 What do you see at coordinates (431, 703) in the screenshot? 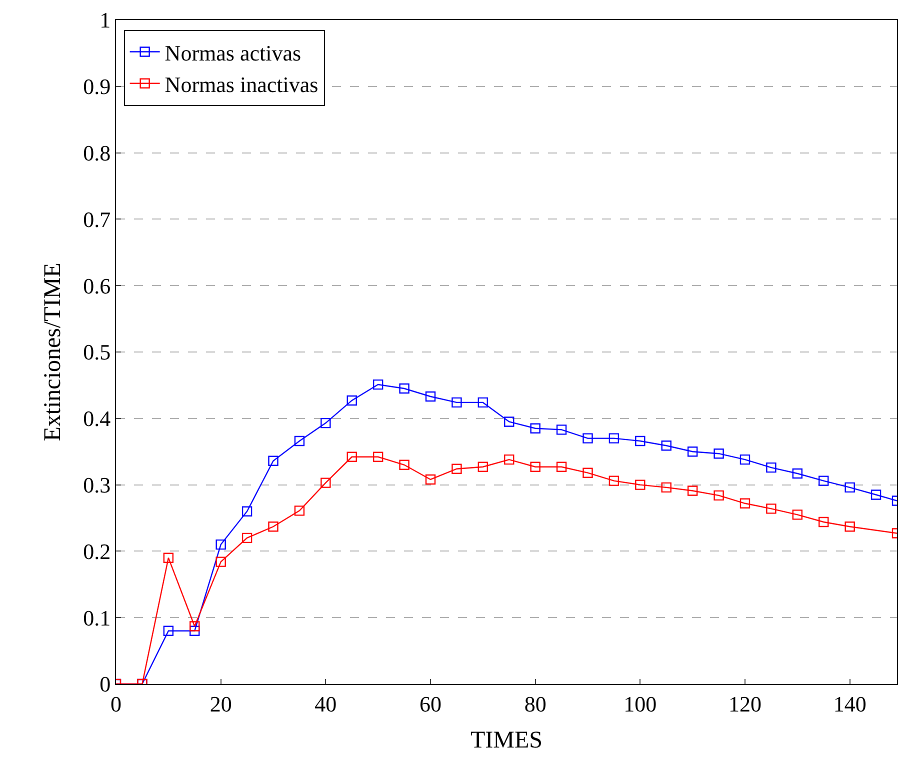
I see `x-tick-label: 60` at bounding box center [431, 703].